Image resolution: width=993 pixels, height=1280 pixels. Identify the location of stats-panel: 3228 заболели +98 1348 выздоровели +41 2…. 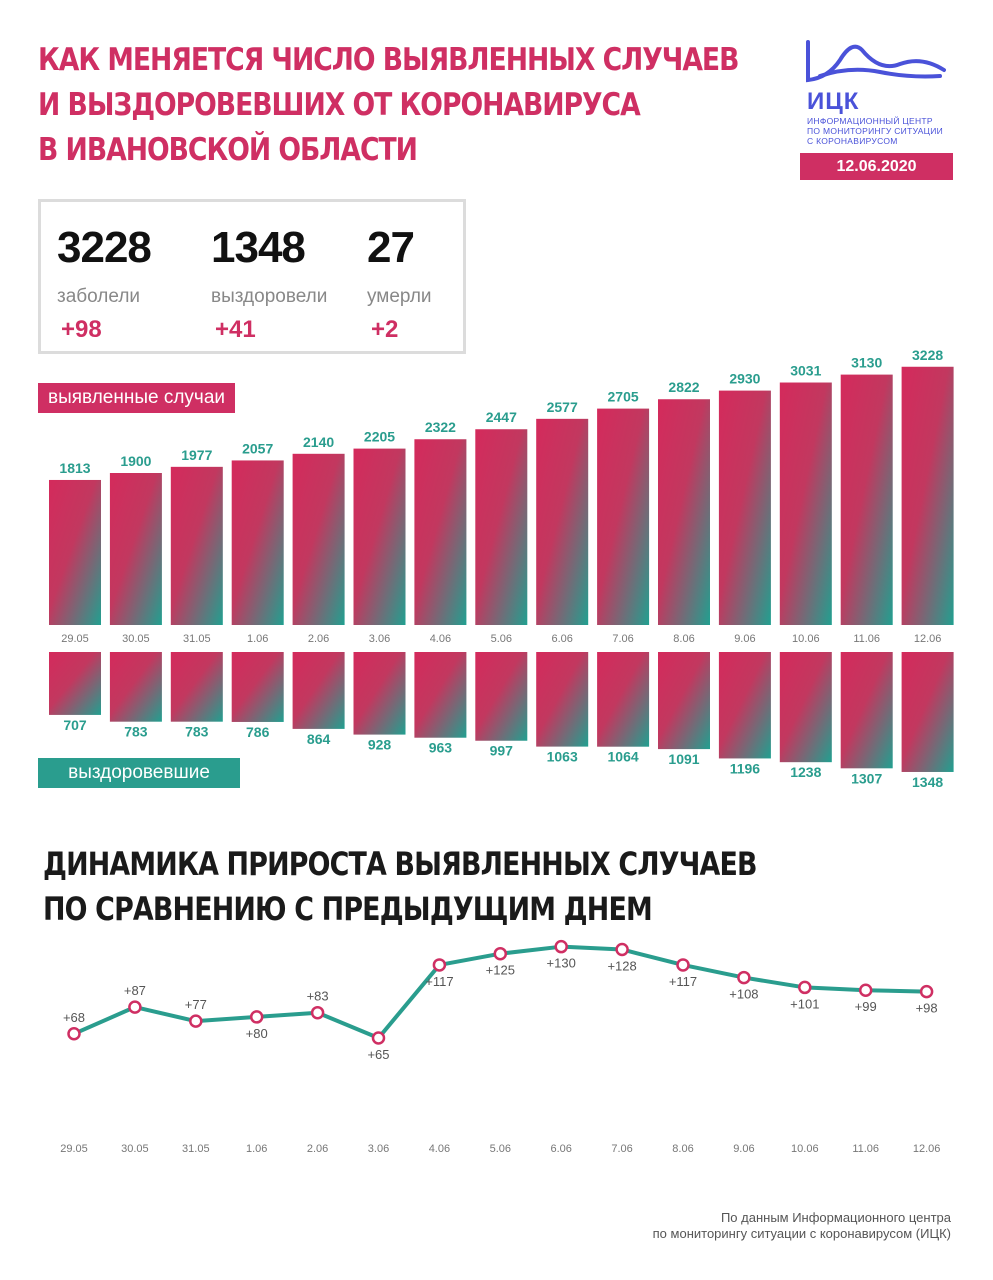
(252, 276).